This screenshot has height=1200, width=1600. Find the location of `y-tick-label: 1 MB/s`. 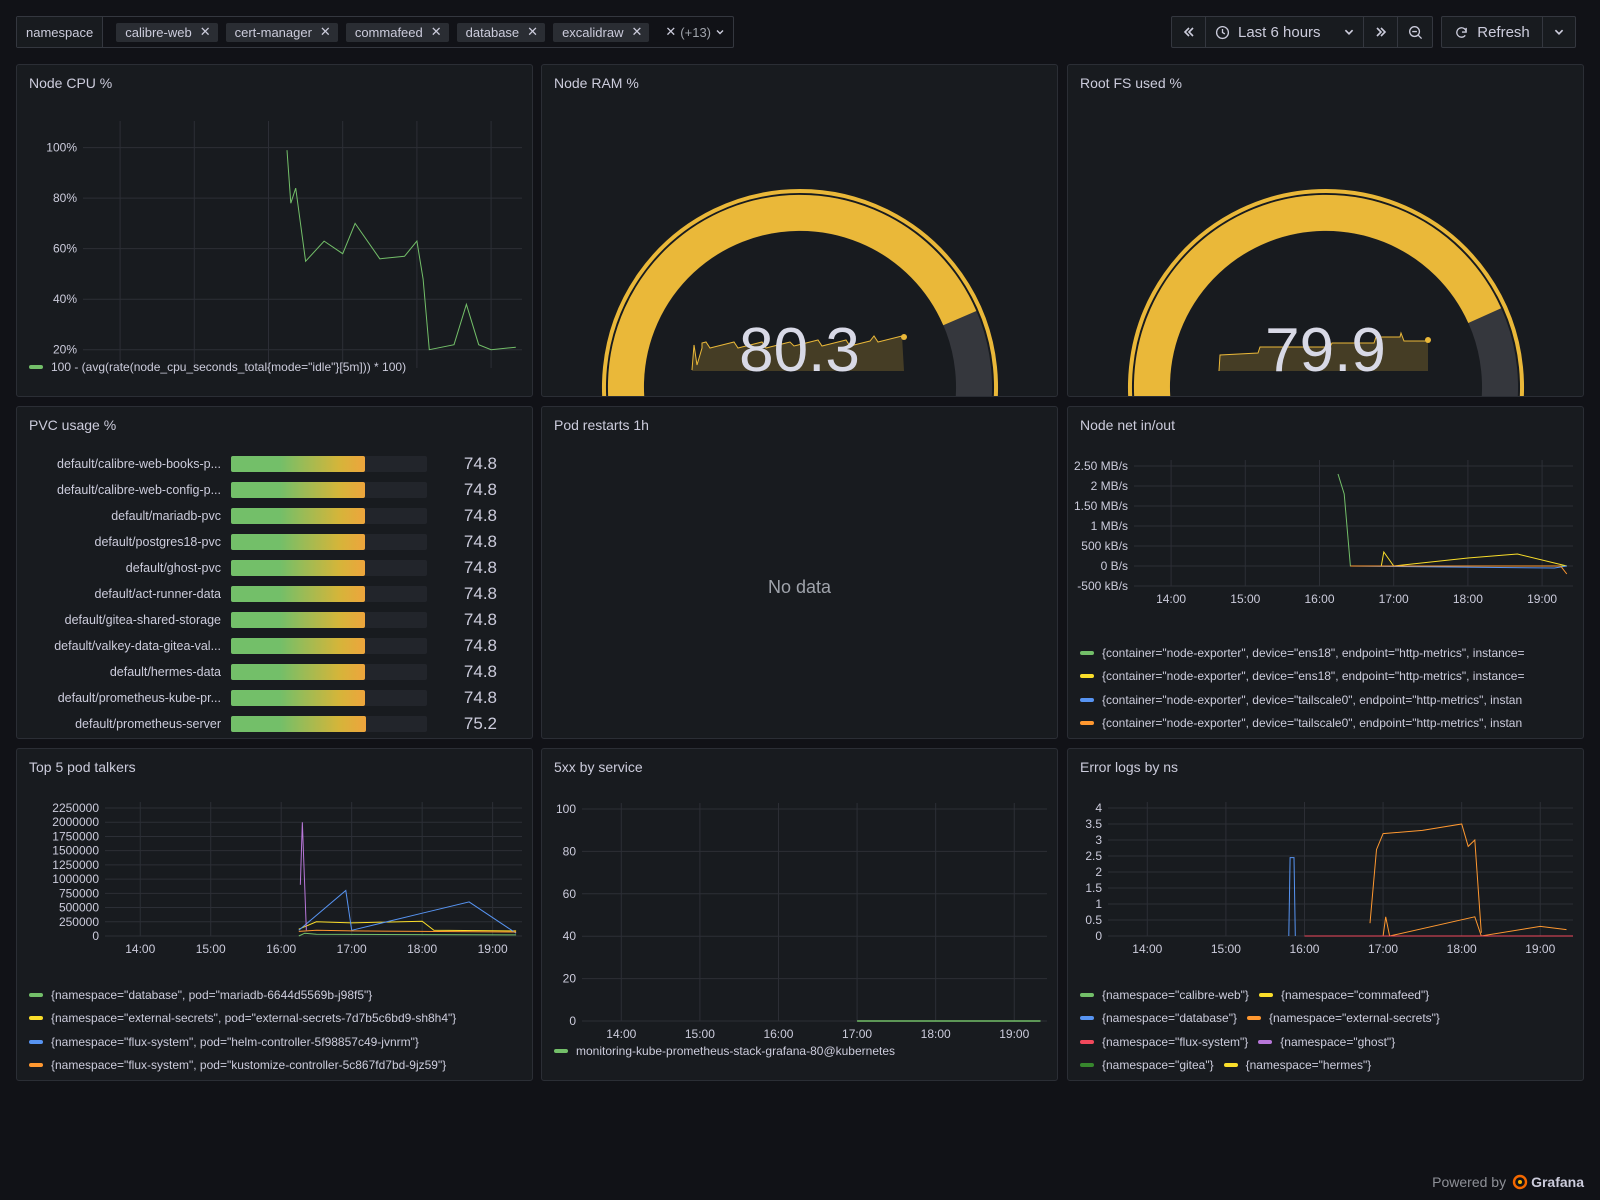

y-tick-label: 1 MB/s is located at coordinates (1109, 526).